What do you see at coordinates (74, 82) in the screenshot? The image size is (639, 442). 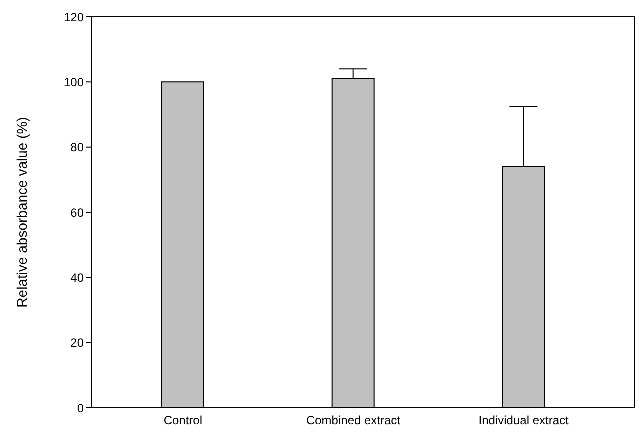 I see `y-tick-label: 100` at bounding box center [74, 82].